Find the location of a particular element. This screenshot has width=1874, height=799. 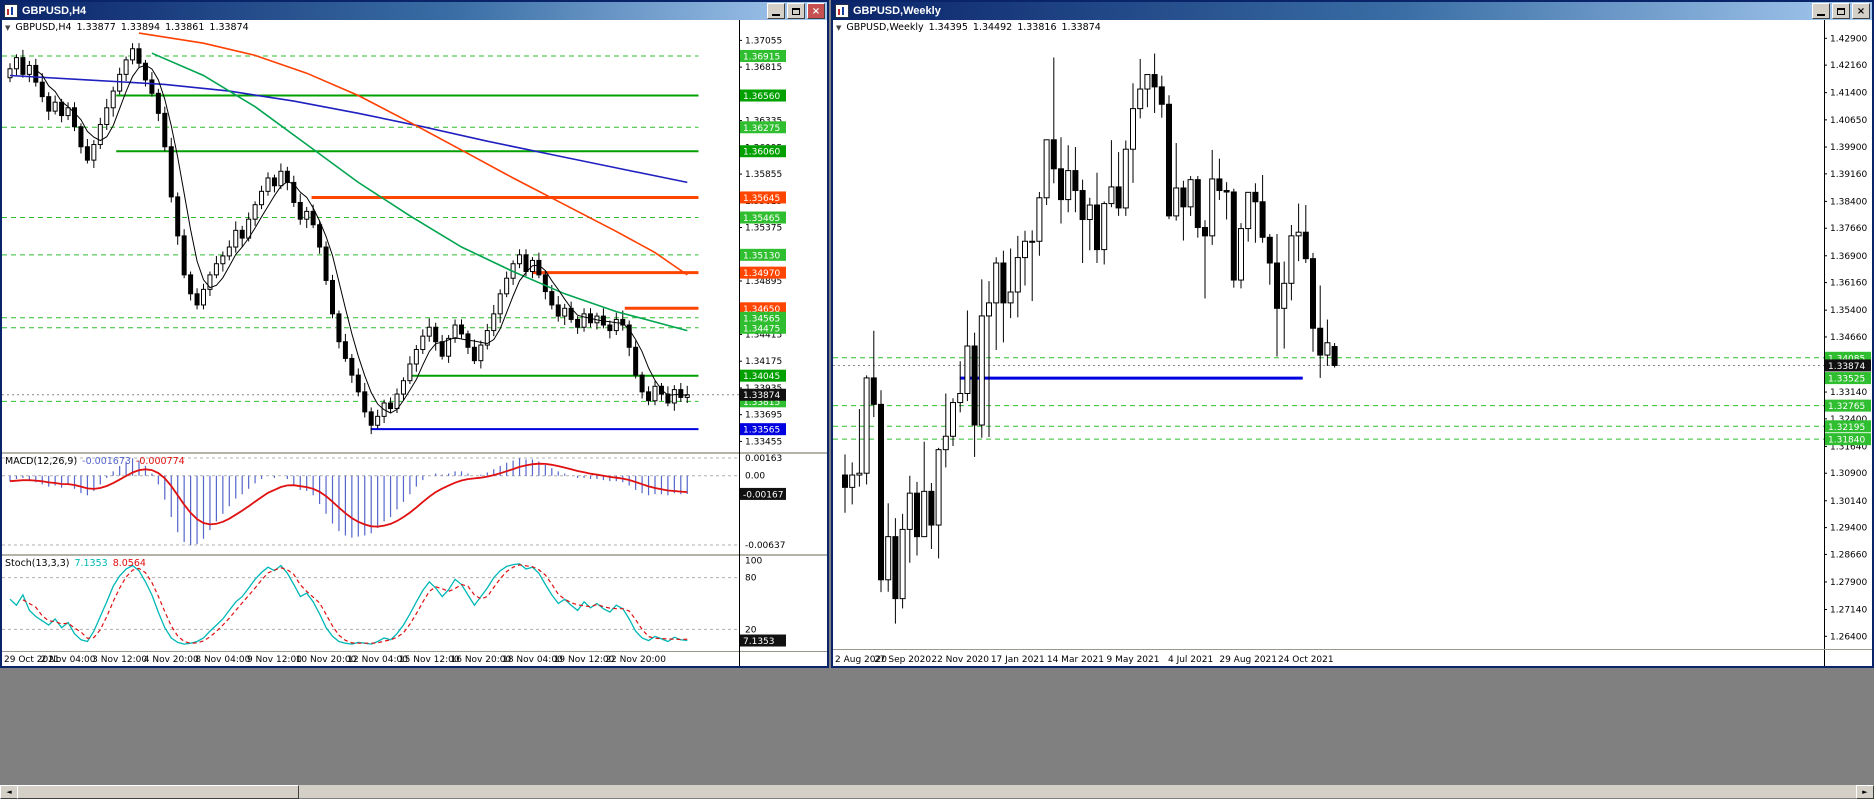

date-label: 24 Oct 2021 is located at coordinates (1306, 660).